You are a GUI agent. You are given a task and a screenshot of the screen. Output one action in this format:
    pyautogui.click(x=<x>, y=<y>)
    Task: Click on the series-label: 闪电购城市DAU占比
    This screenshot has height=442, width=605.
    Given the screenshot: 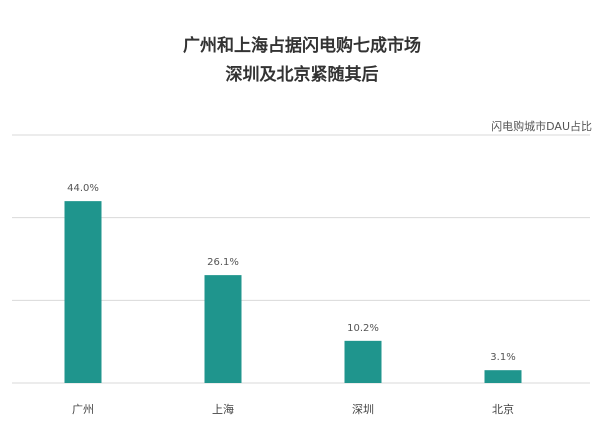 What is the action you would take?
    pyautogui.click(x=541, y=126)
    